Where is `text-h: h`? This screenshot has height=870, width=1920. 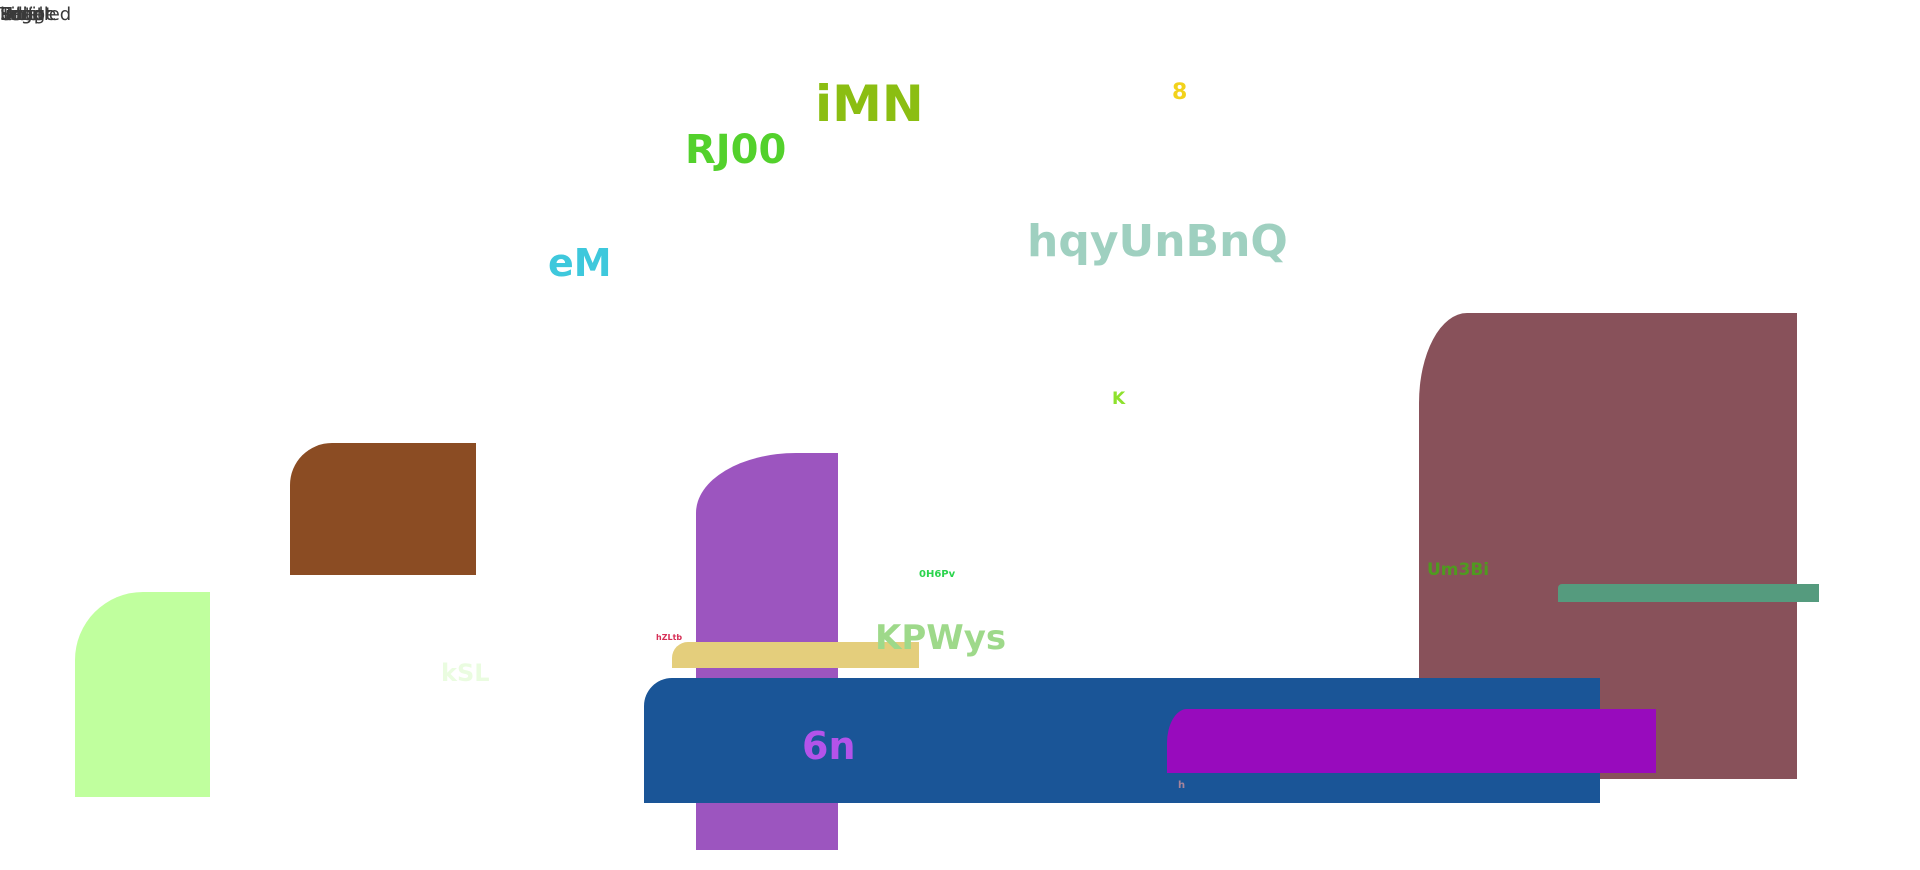
text-h: h is located at coordinates (1182, 785).